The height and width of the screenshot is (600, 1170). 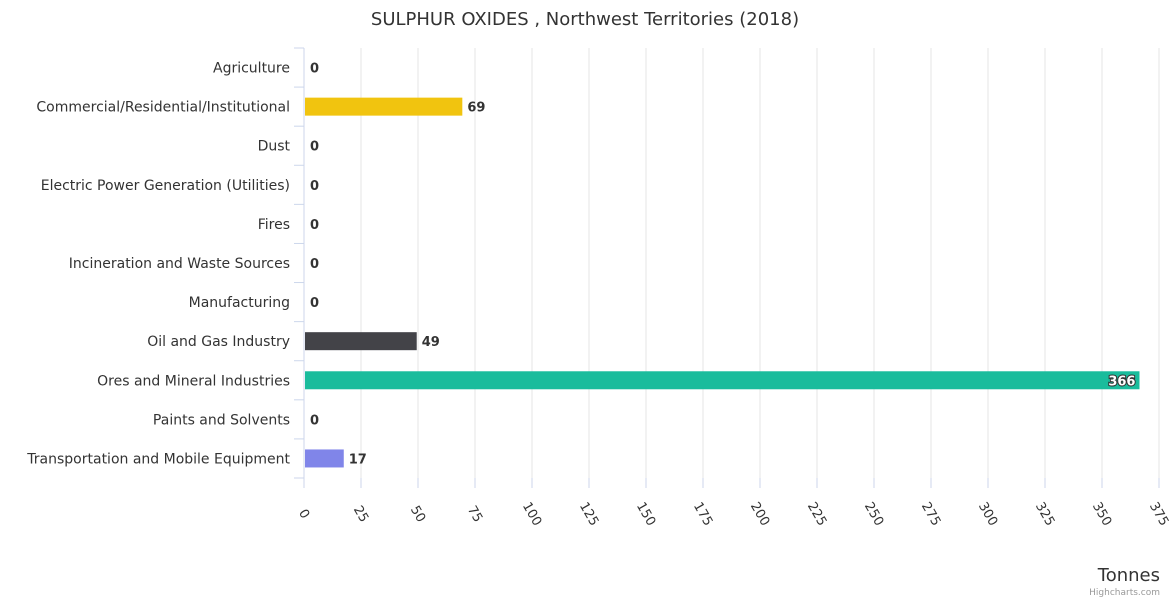 I want to click on category-label: Transportation and Mobile Equipment, so click(x=158, y=459).